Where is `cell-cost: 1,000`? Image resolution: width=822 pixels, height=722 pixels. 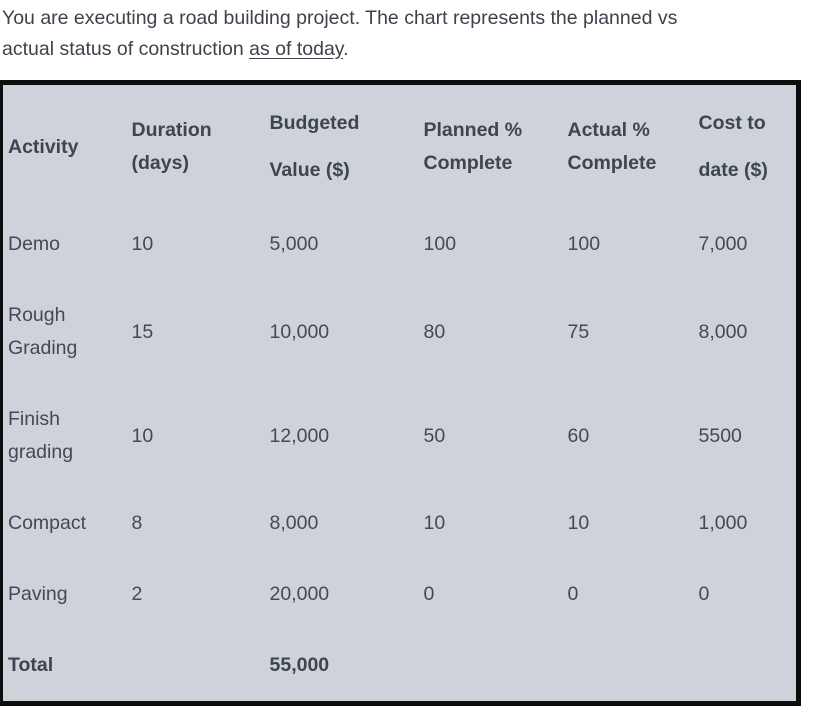
cell-cost: 1,000 is located at coordinates (723, 523).